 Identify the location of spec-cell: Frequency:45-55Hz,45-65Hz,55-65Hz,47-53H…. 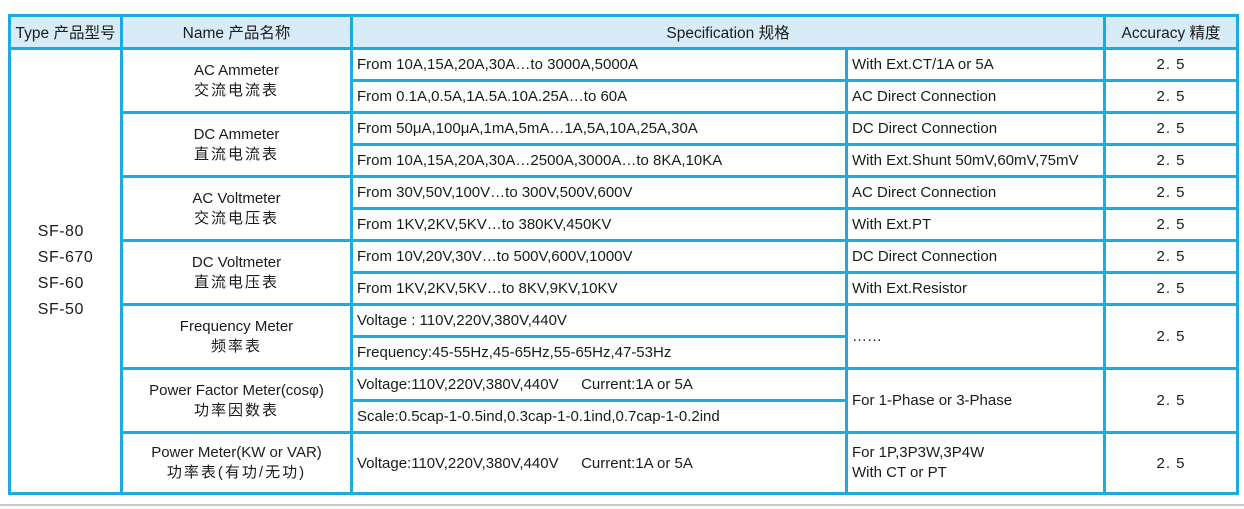
(599, 352).